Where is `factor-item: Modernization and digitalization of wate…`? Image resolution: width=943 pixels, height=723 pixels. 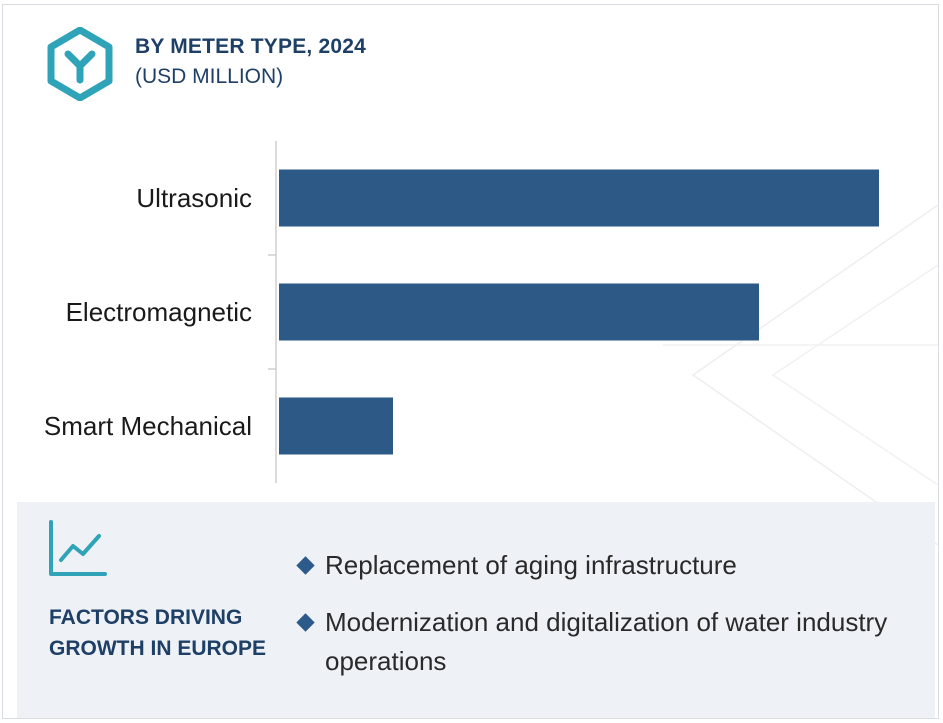
factor-item: Modernization and digitalization of wate… is located at coordinates (596, 642).